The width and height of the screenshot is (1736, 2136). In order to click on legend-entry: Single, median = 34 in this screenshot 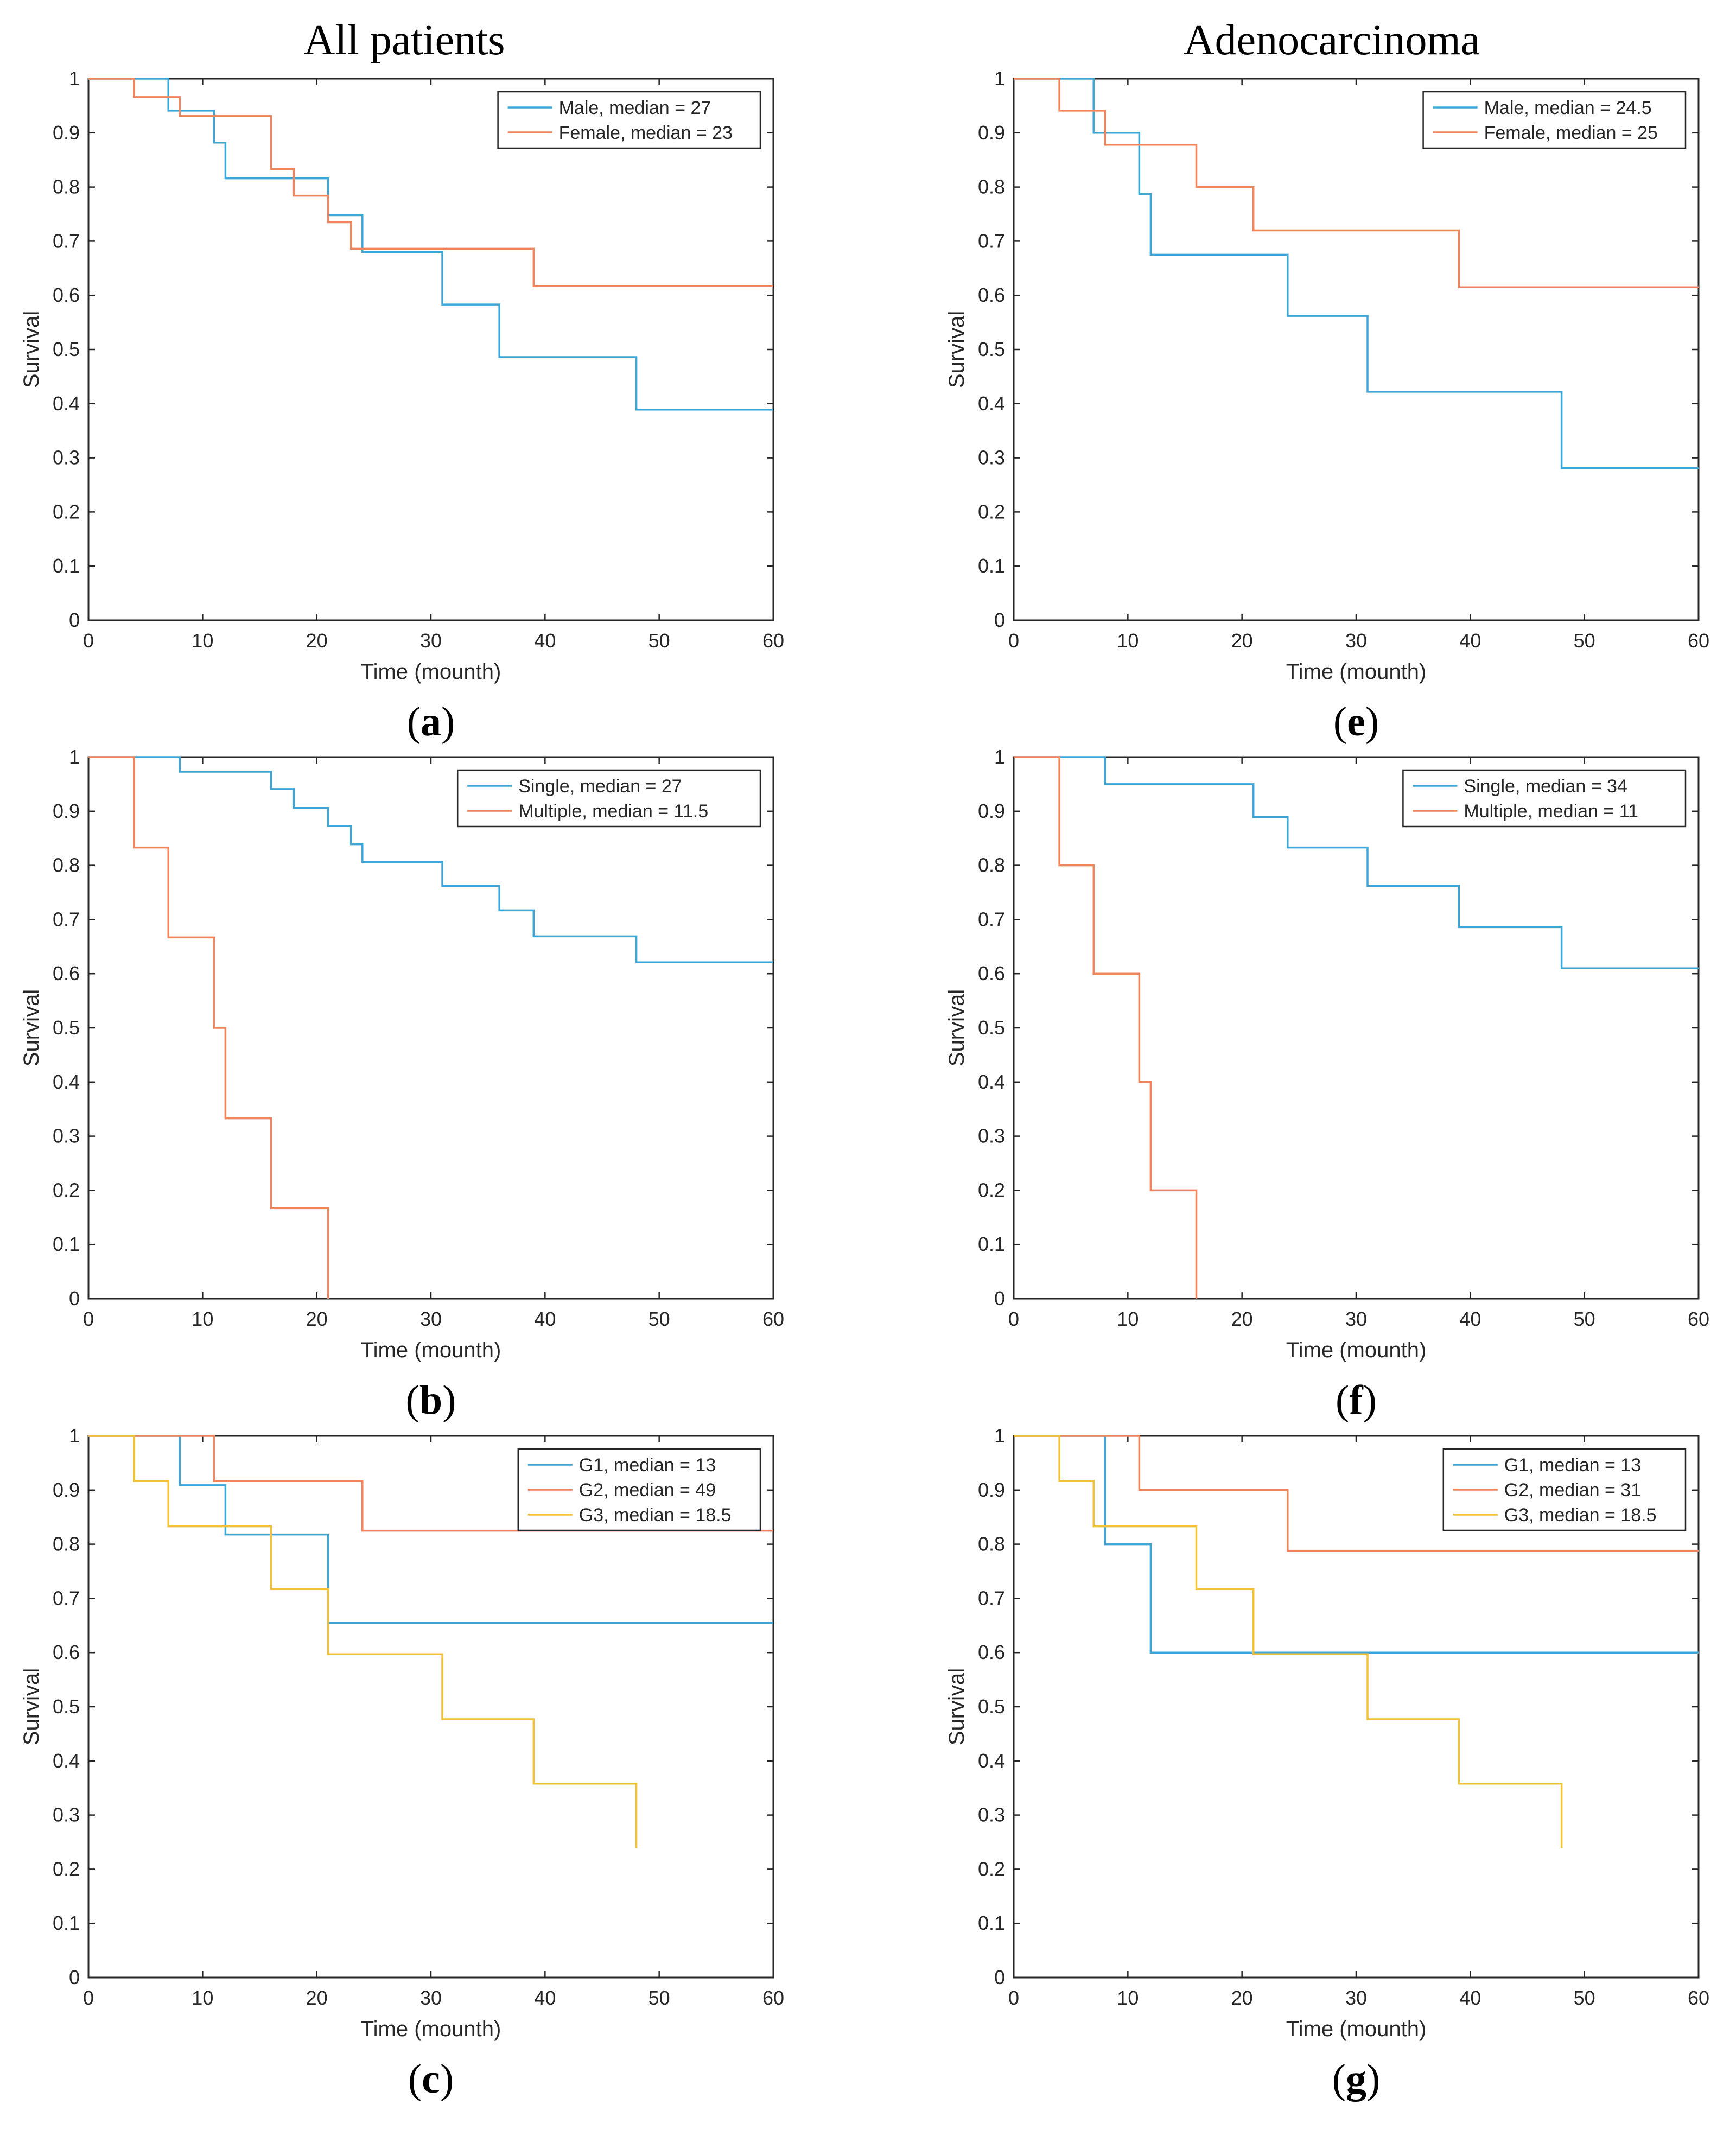, I will do `click(1545, 787)`.